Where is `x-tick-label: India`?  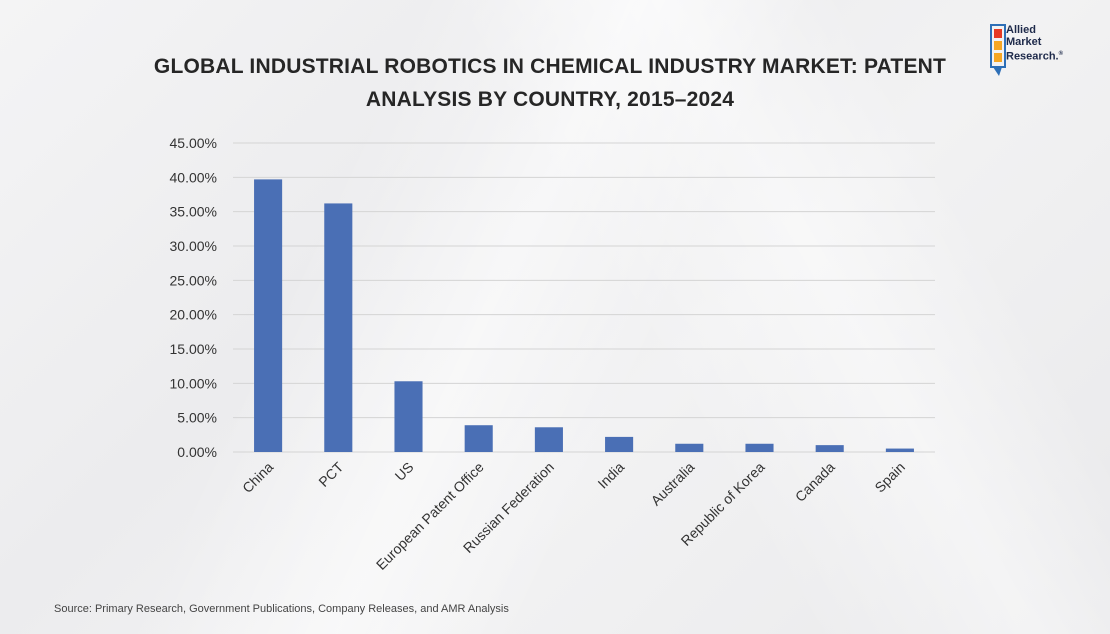 x-tick-label: India is located at coordinates (610, 475).